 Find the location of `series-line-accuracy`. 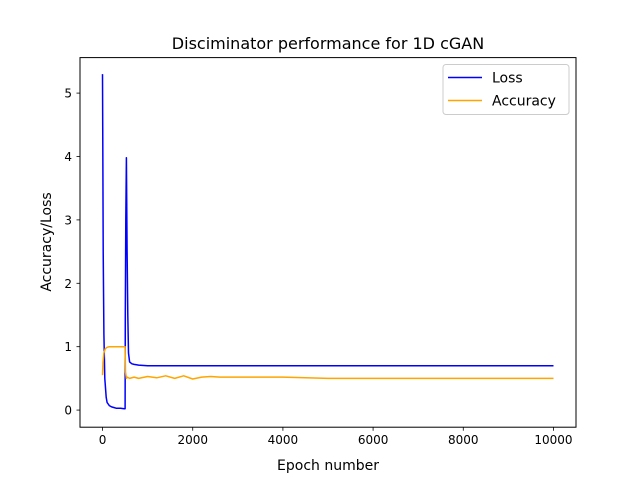

series-line-accuracy is located at coordinates (327, 362).